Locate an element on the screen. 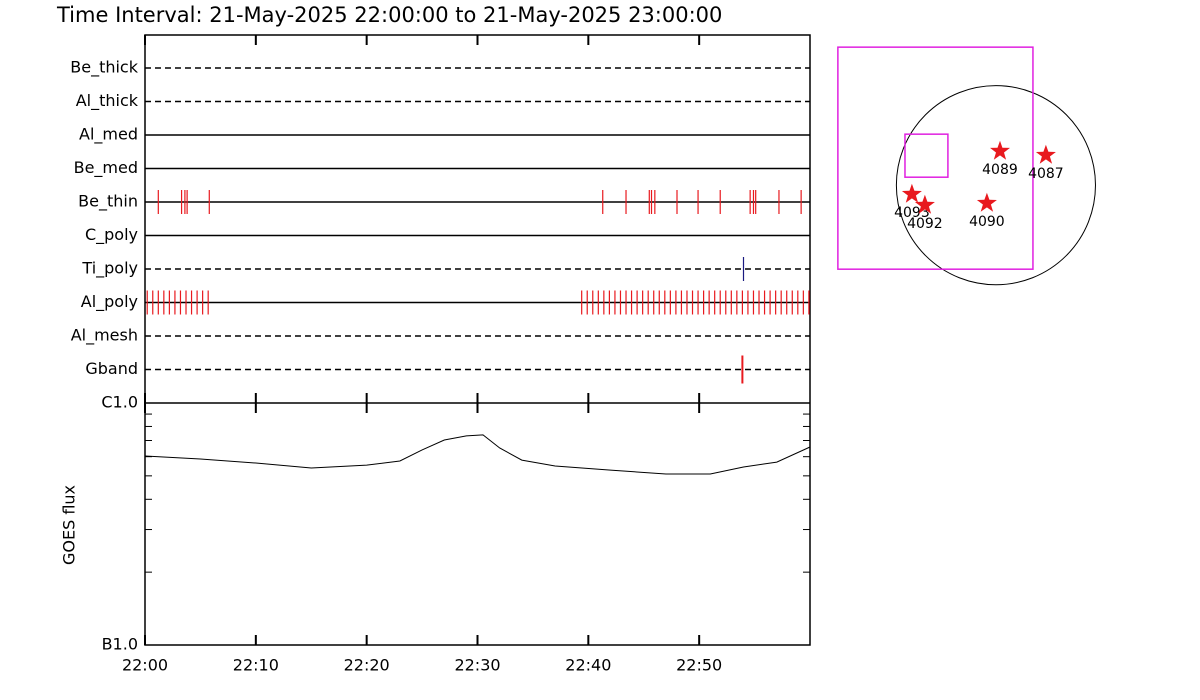  row-label: Al_med is located at coordinates (108, 135).